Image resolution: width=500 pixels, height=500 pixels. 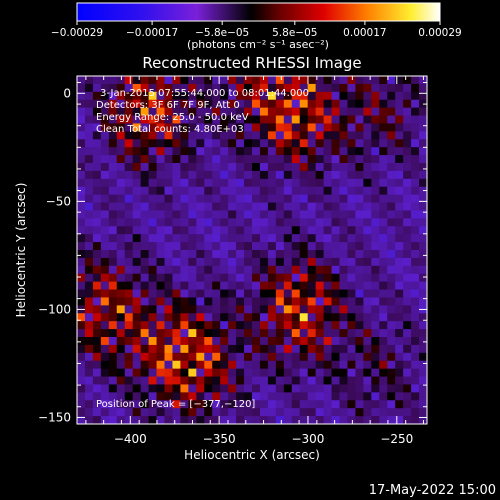 What do you see at coordinates (170, 129) in the screenshot?
I see `annotation-line: Clean Total counts: 4.80E+03` at bounding box center [170, 129].